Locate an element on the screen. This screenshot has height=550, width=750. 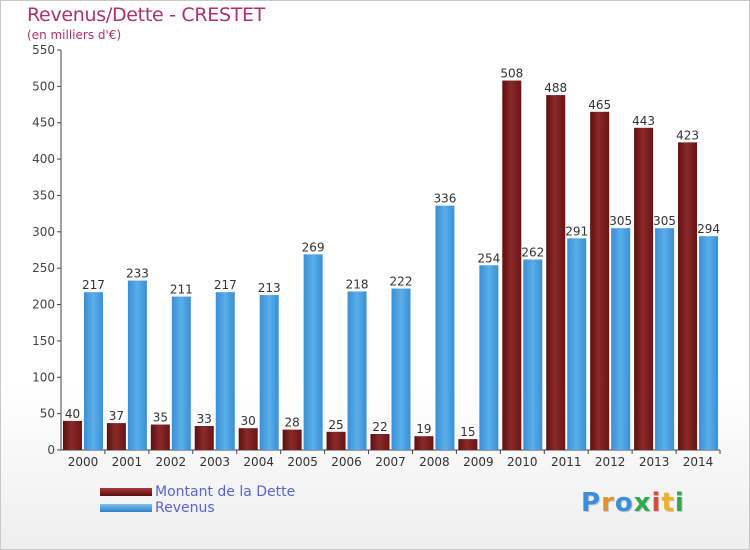
x-tick-label: 2010 is located at coordinates (522, 462).